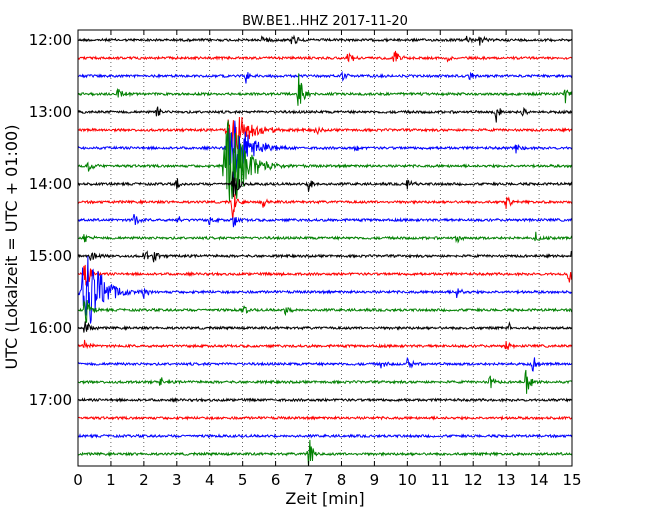 The image size is (650, 520). Describe the element at coordinates (325, 89) in the screenshot. I see `trace-12:45` at that location.